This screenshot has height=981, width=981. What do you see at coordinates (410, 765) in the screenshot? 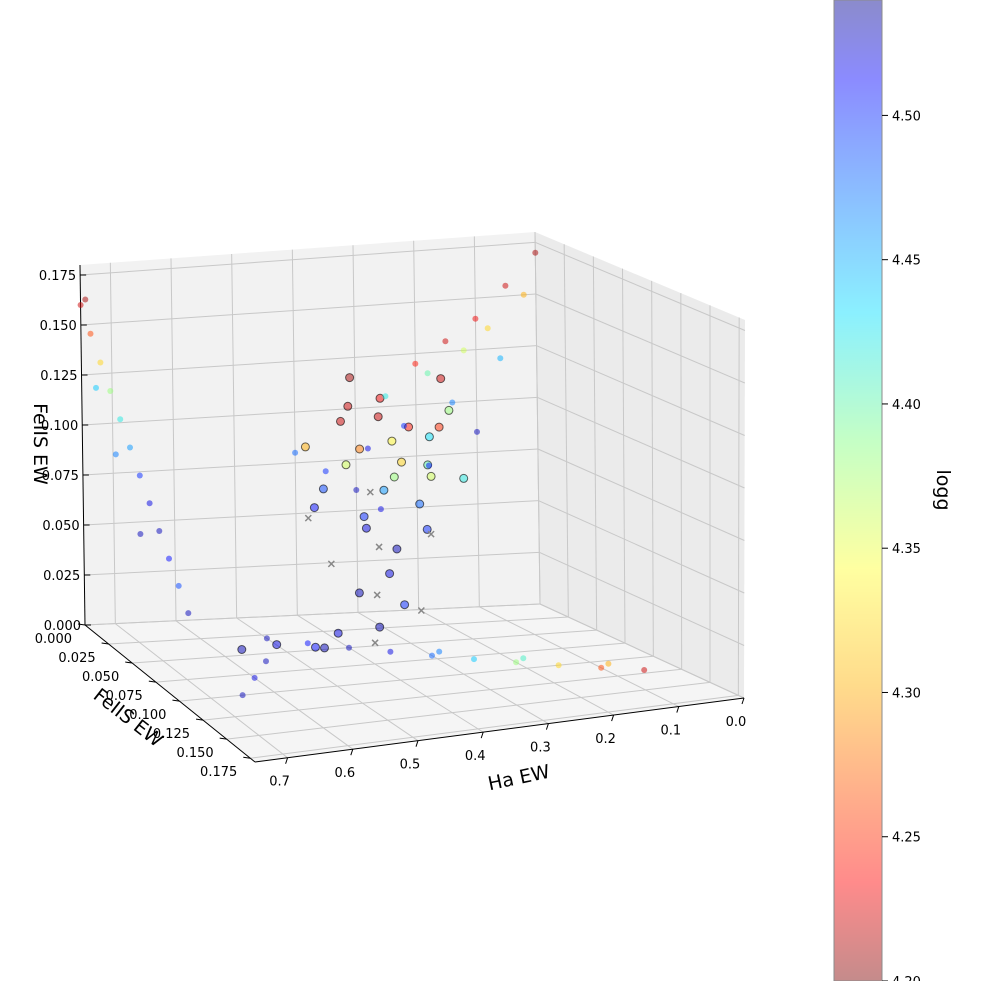
I see `x-tick-label: 0.5` at bounding box center [410, 765].